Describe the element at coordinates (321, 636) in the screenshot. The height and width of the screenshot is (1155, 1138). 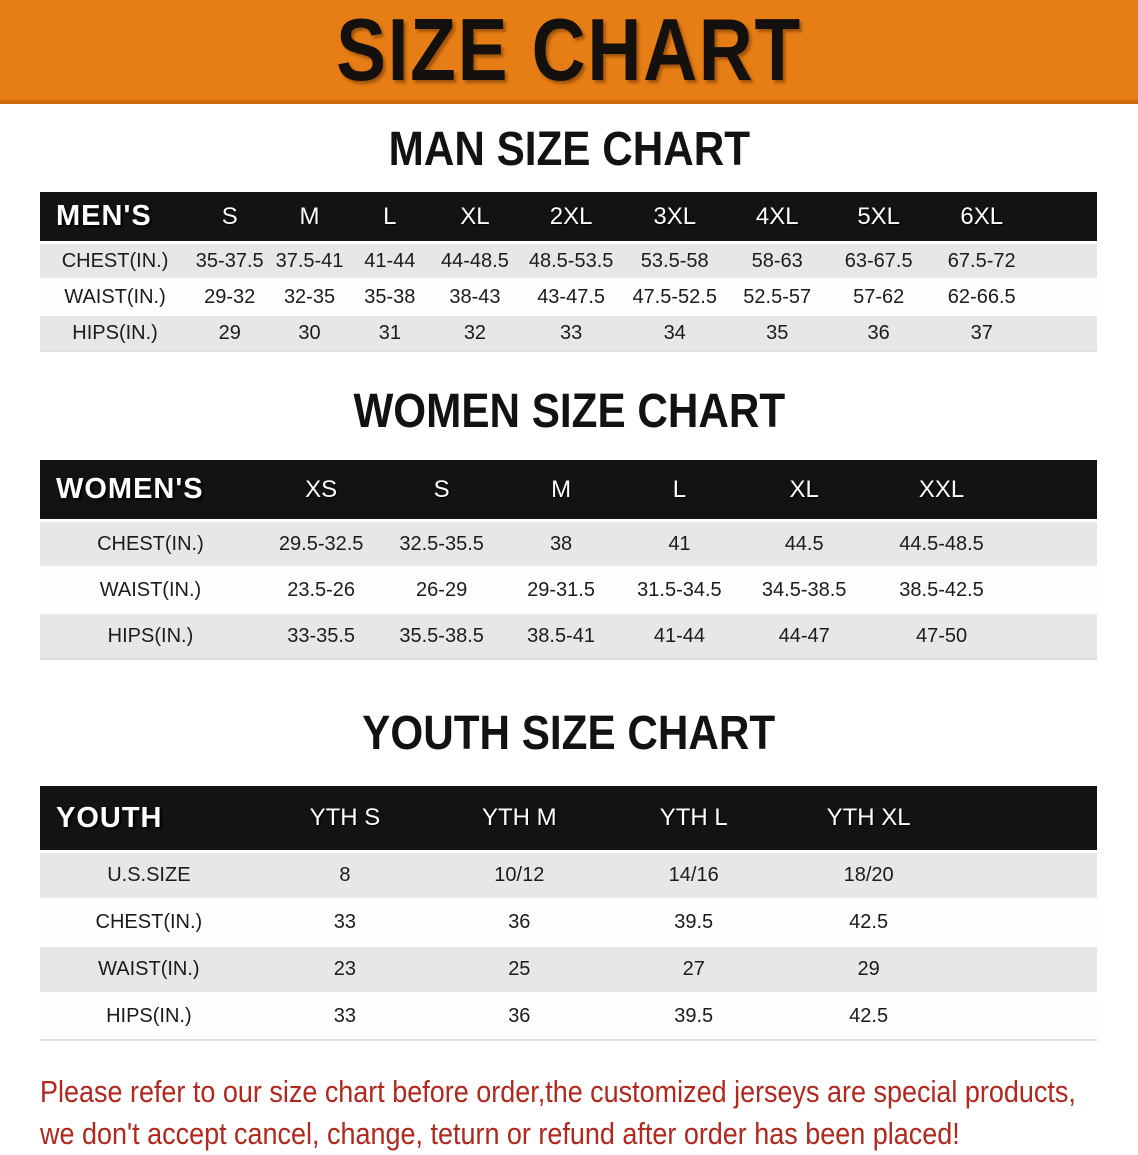
I see `size-value-cell: 33-35.5` at that location.